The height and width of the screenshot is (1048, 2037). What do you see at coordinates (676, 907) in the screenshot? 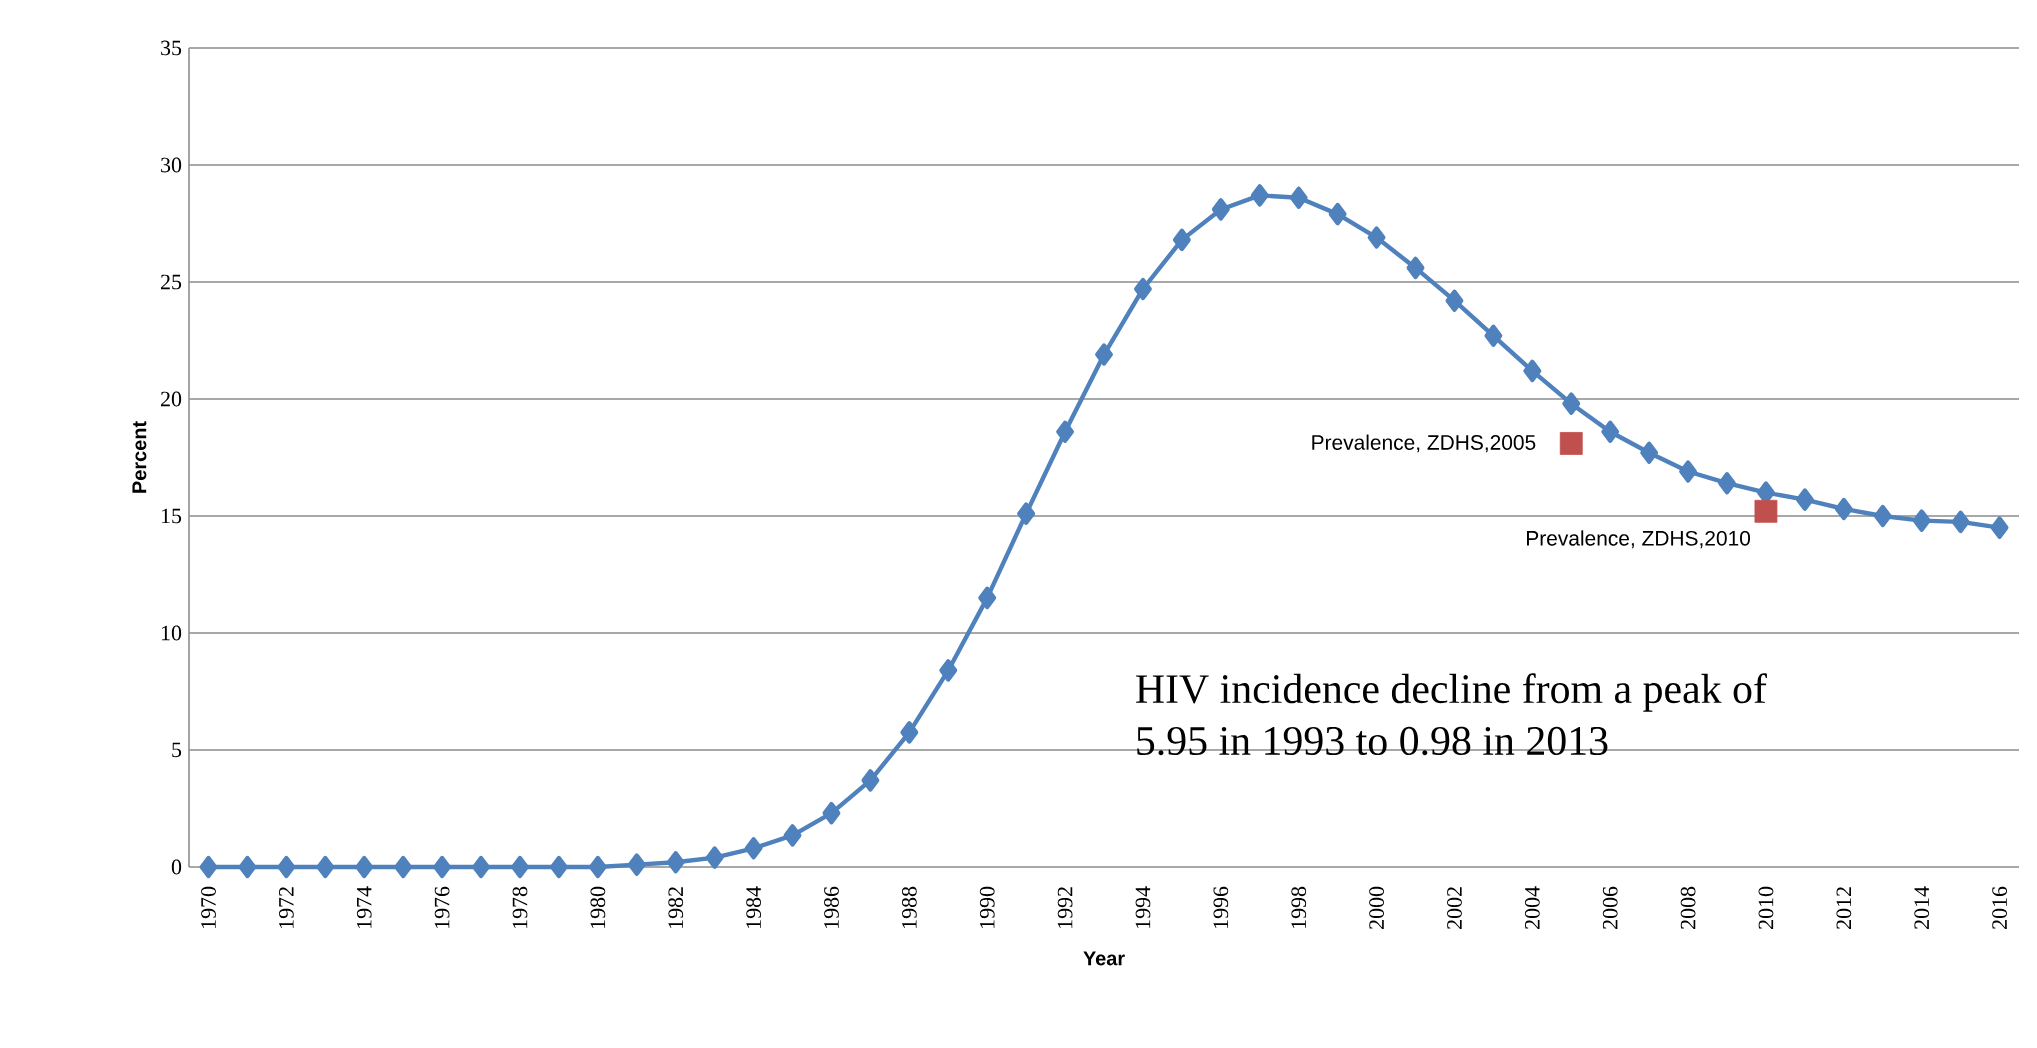
I see `x-tick-label: 1982` at bounding box center [676, 907].